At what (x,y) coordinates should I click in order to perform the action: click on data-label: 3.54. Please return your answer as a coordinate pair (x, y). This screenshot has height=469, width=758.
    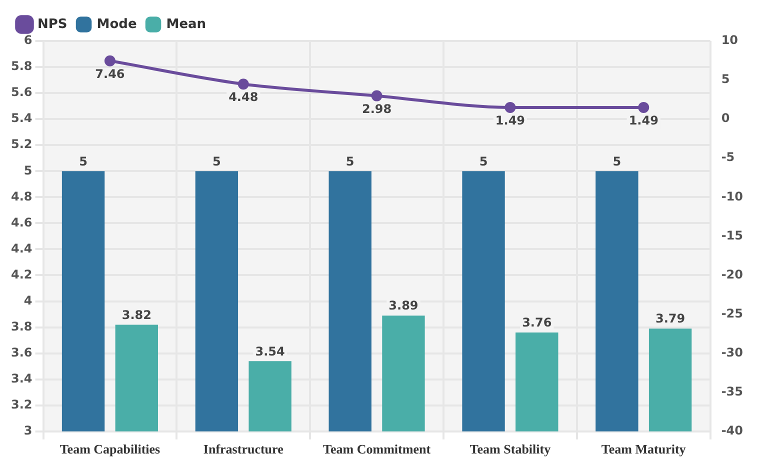
    Looking at the image, I should click on (270, 351).